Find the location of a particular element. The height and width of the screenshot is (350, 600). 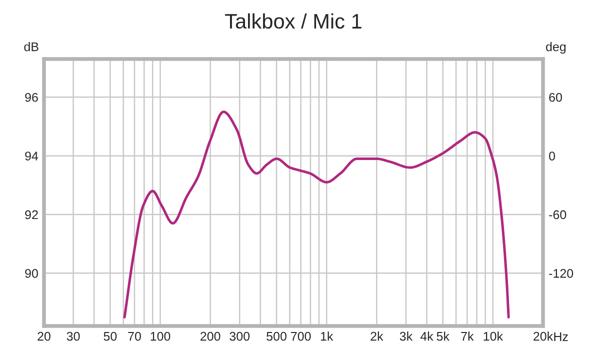

x-tick-label: 10k is located at coordinates (494, 336).